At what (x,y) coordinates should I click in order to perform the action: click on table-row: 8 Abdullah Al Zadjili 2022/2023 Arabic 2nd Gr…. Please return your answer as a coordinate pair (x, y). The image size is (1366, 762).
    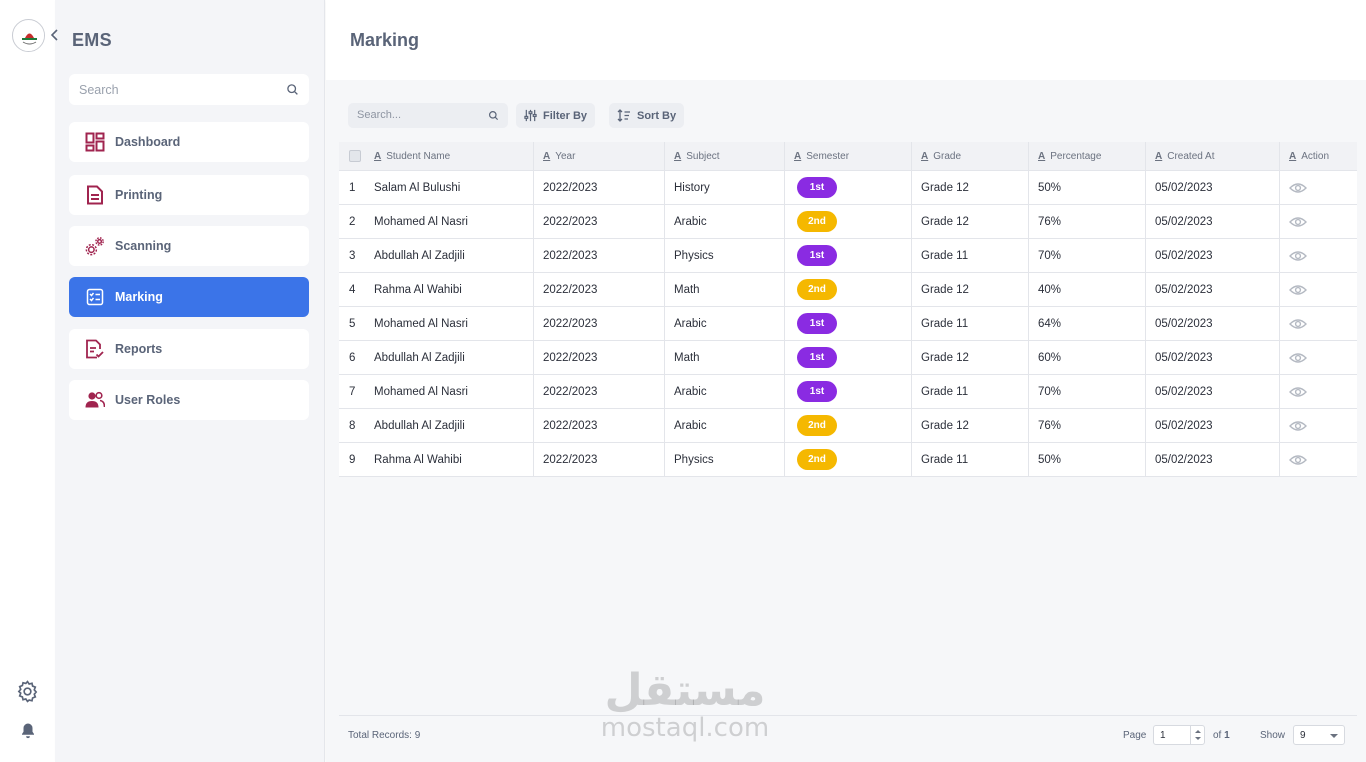
    Looking at the image, I should click on (848, 426).